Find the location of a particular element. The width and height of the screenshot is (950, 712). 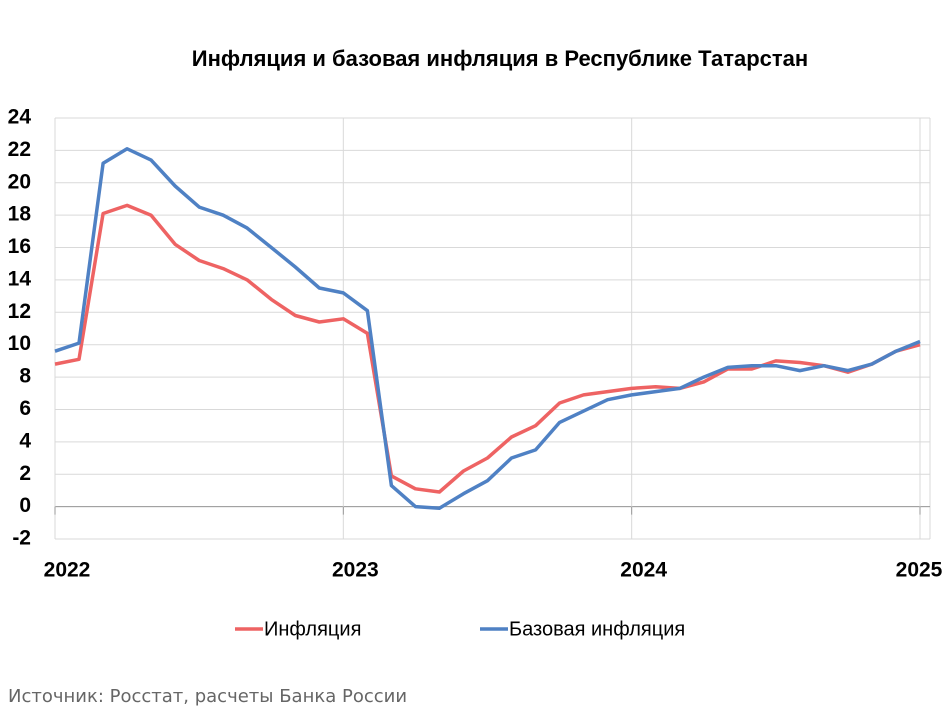

y-tick-label: 0 is located at coordinates (25, 505).